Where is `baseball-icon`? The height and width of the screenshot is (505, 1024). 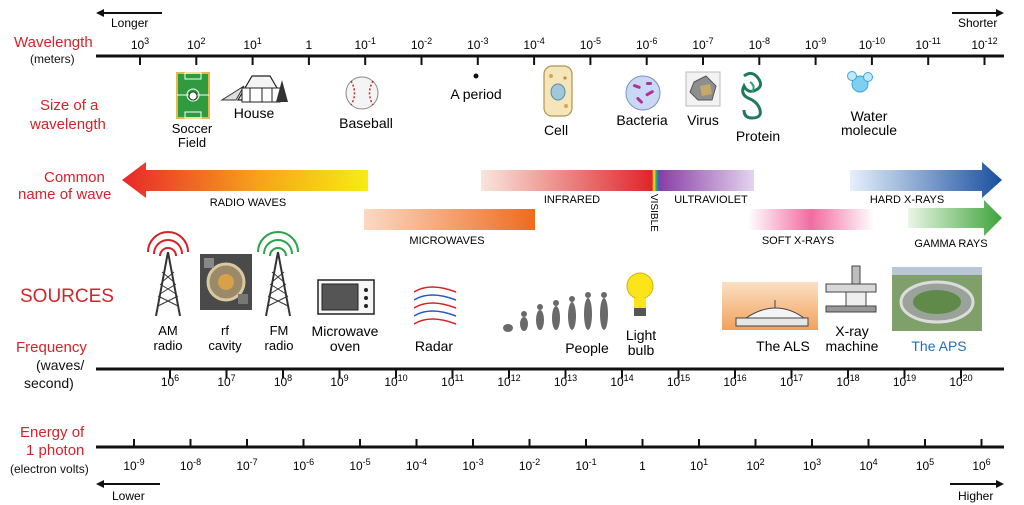
baseball-icon is located at coordinates (362, 93).